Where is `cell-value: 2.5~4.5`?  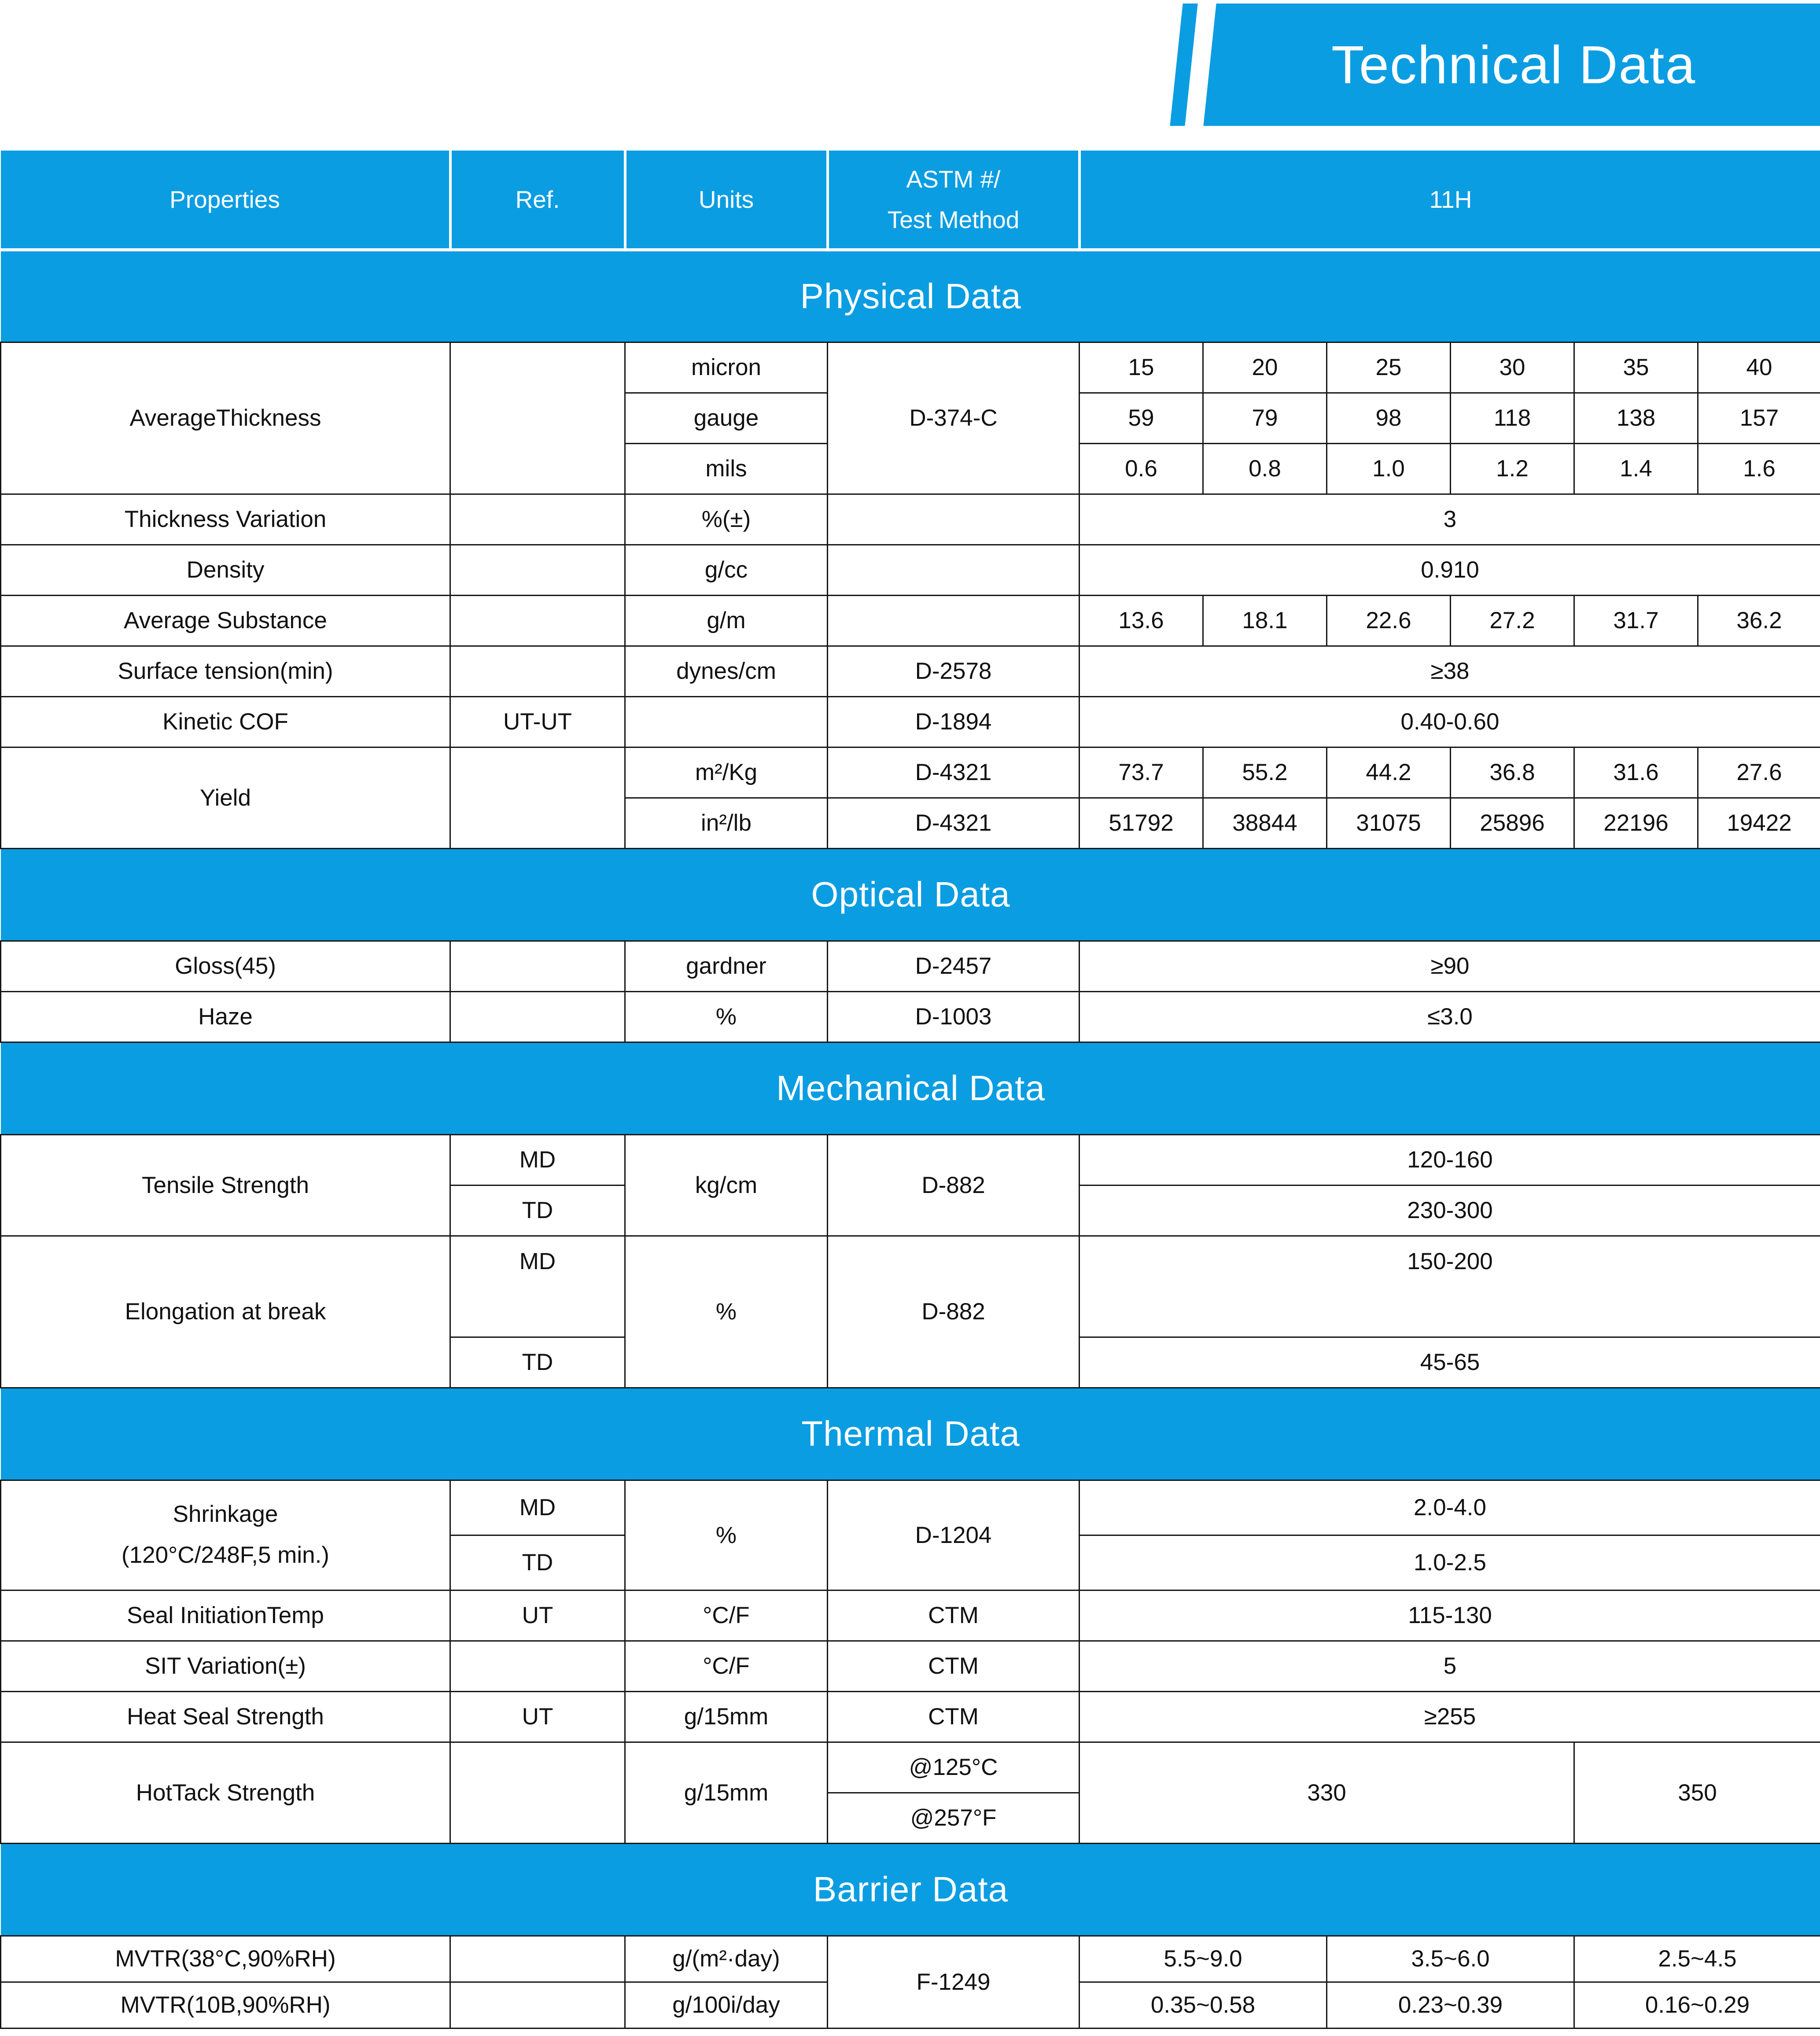
cell-value: 2.5~4.5 is located at coordinates (1696, 1959).